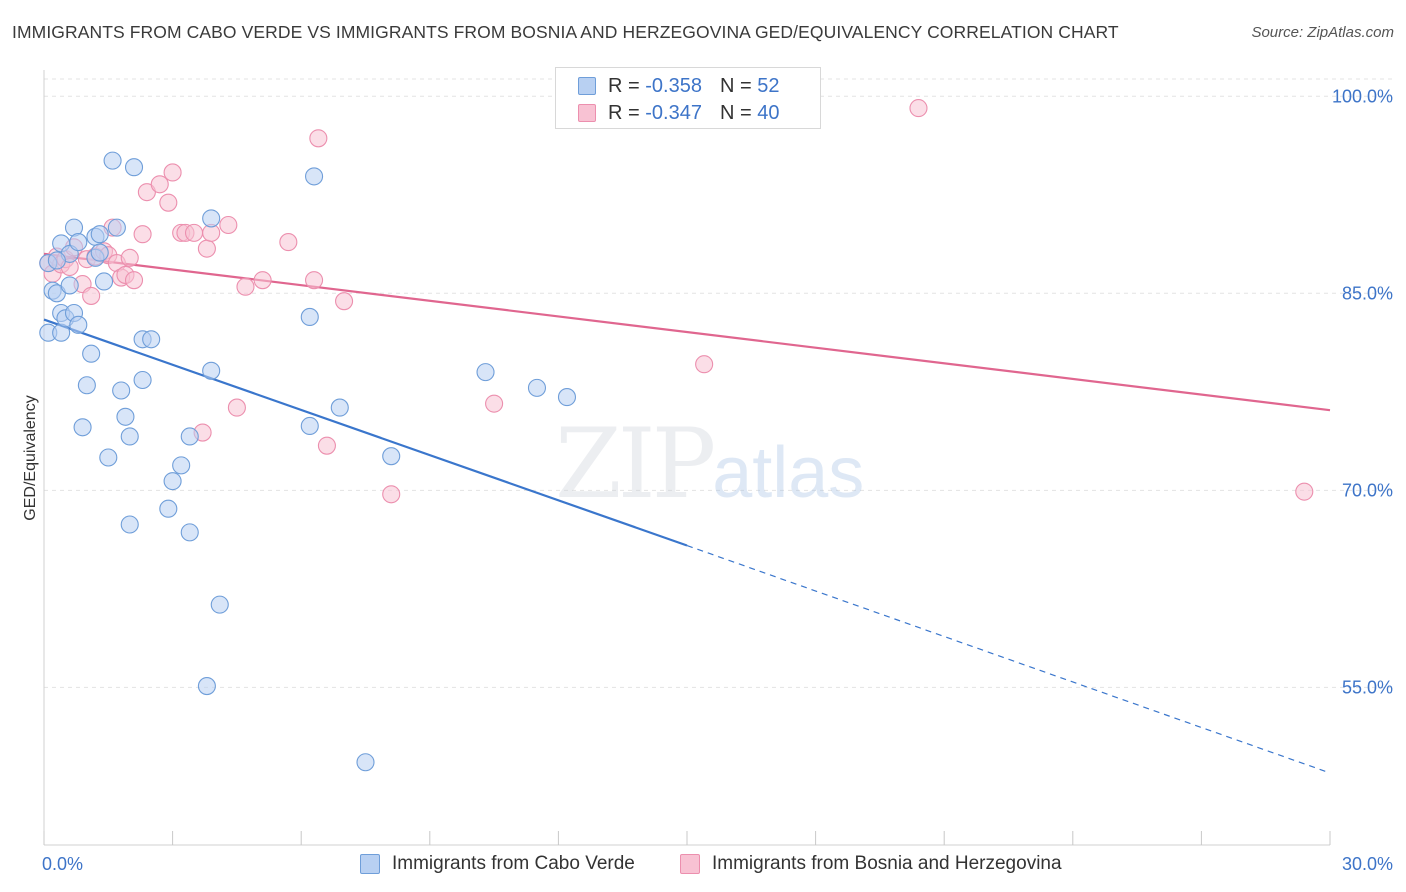  Describe the element at coordinates (587, 113) in the screenshot. I see `legend-swatch-pink` at that location.